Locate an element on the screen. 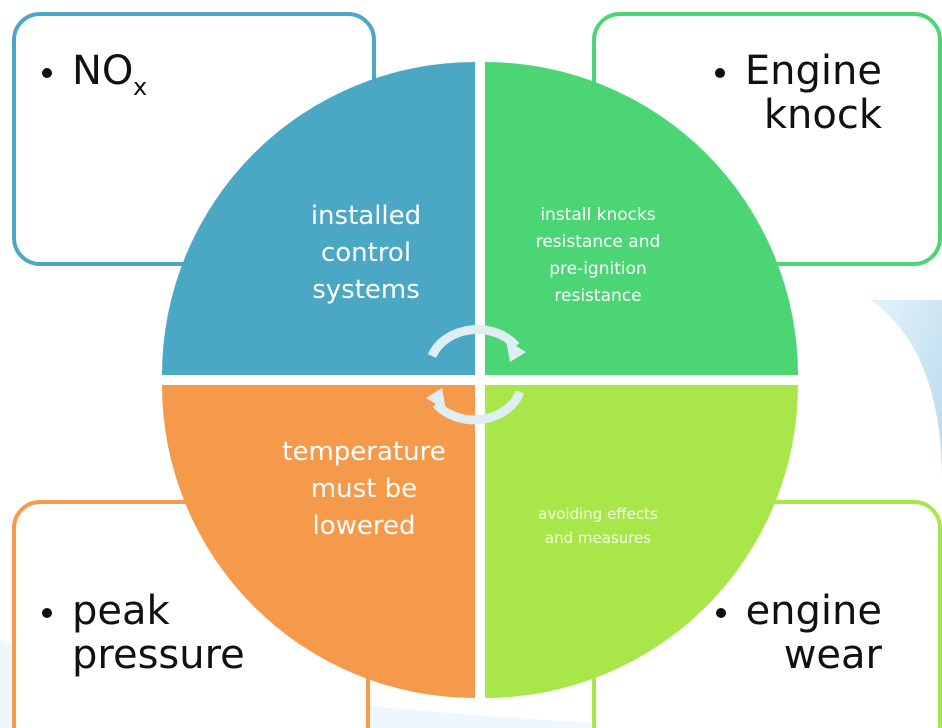 The width and height of the screenshot is (942, 728). box-text: peak is located at coordinates (121, 611).